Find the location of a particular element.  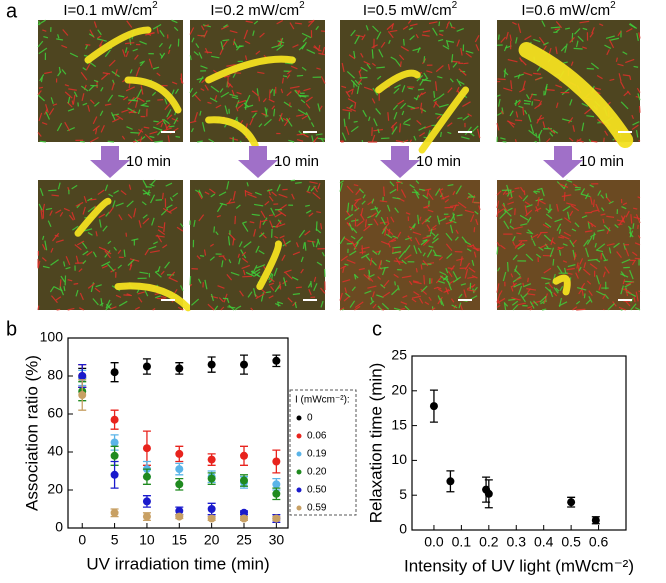

x-tick-label: 15 is located at coordinates (180, 540).